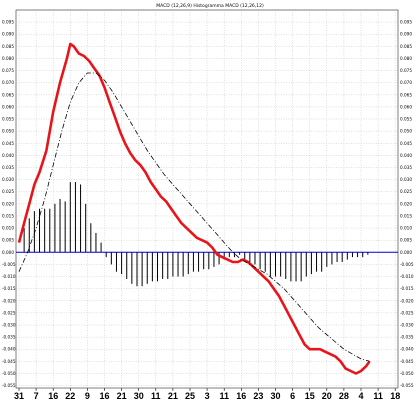 This screenshot has height=400, width=420. Describe the element at coordinates (407, 349) in the screenshot. I see `y-tick-label-right: -0.040` at that location.